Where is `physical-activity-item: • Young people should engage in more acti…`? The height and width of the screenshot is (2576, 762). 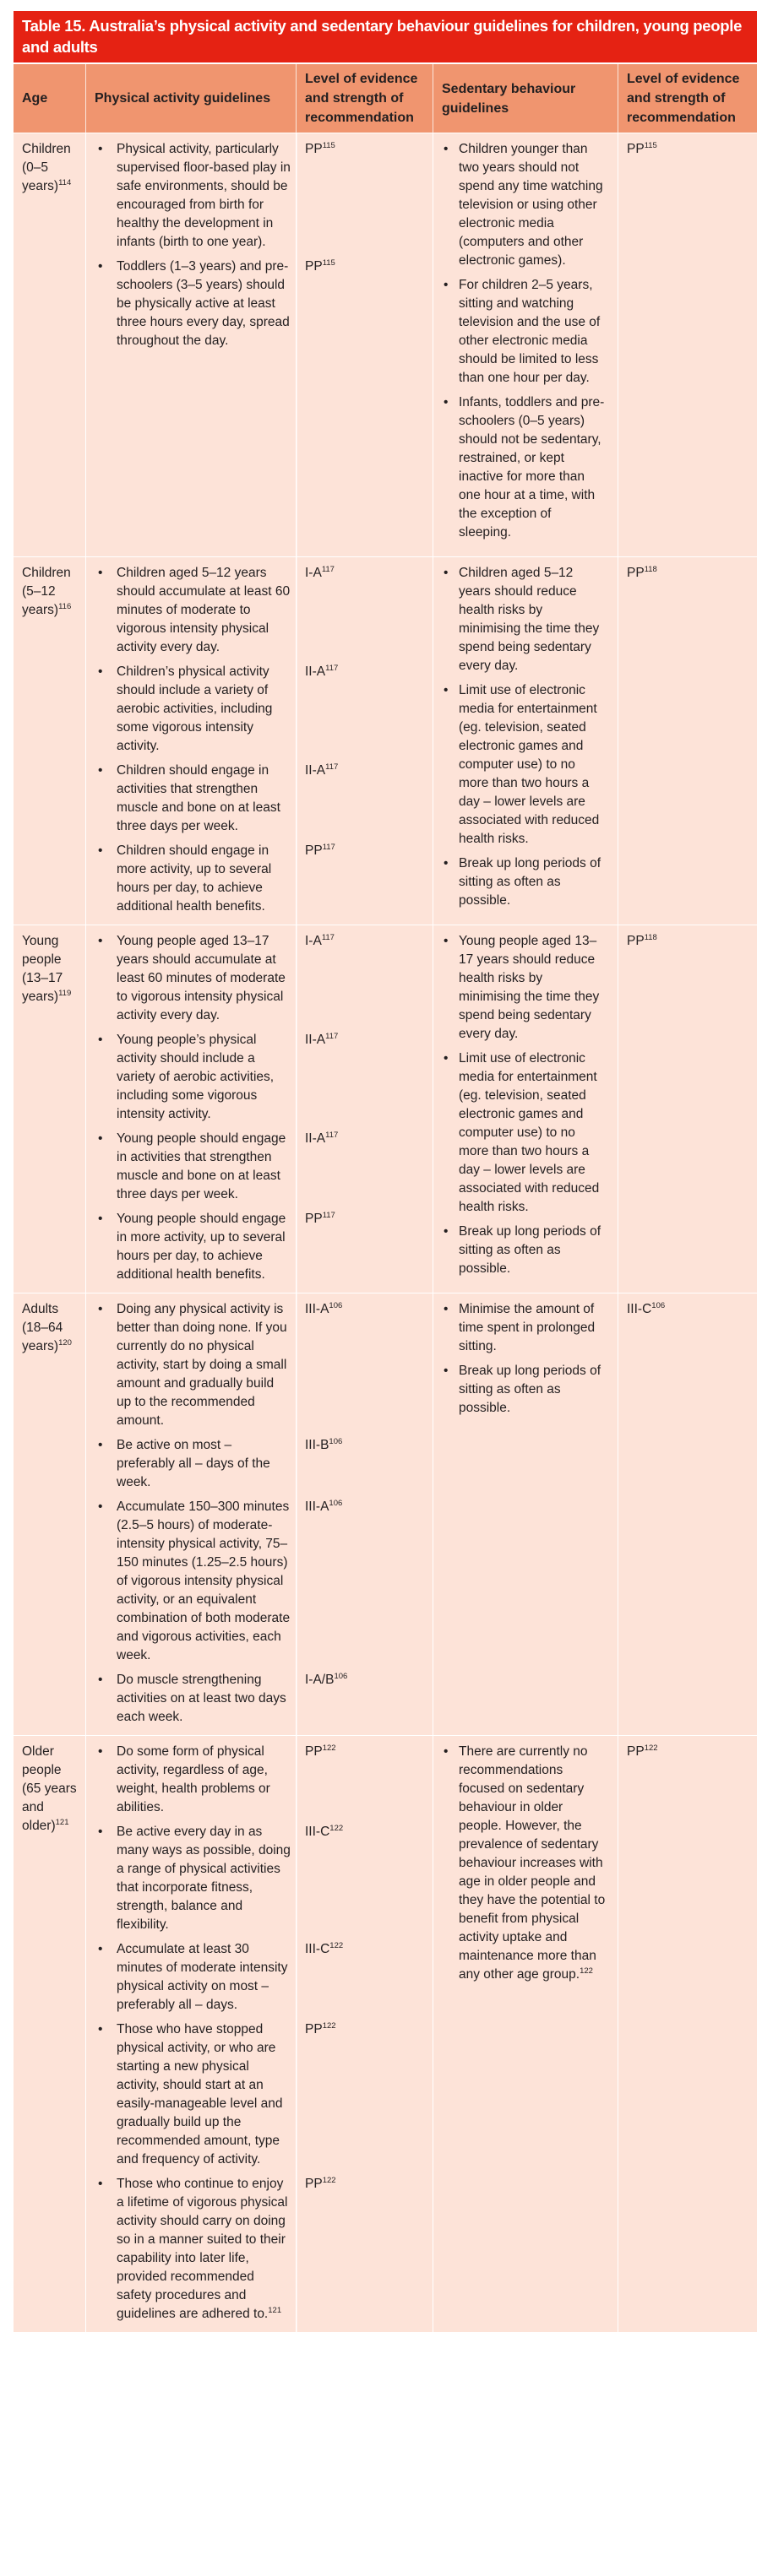
physical-activity-item: • Young people should engage in more acti… is located at coordinates (260, 1247).